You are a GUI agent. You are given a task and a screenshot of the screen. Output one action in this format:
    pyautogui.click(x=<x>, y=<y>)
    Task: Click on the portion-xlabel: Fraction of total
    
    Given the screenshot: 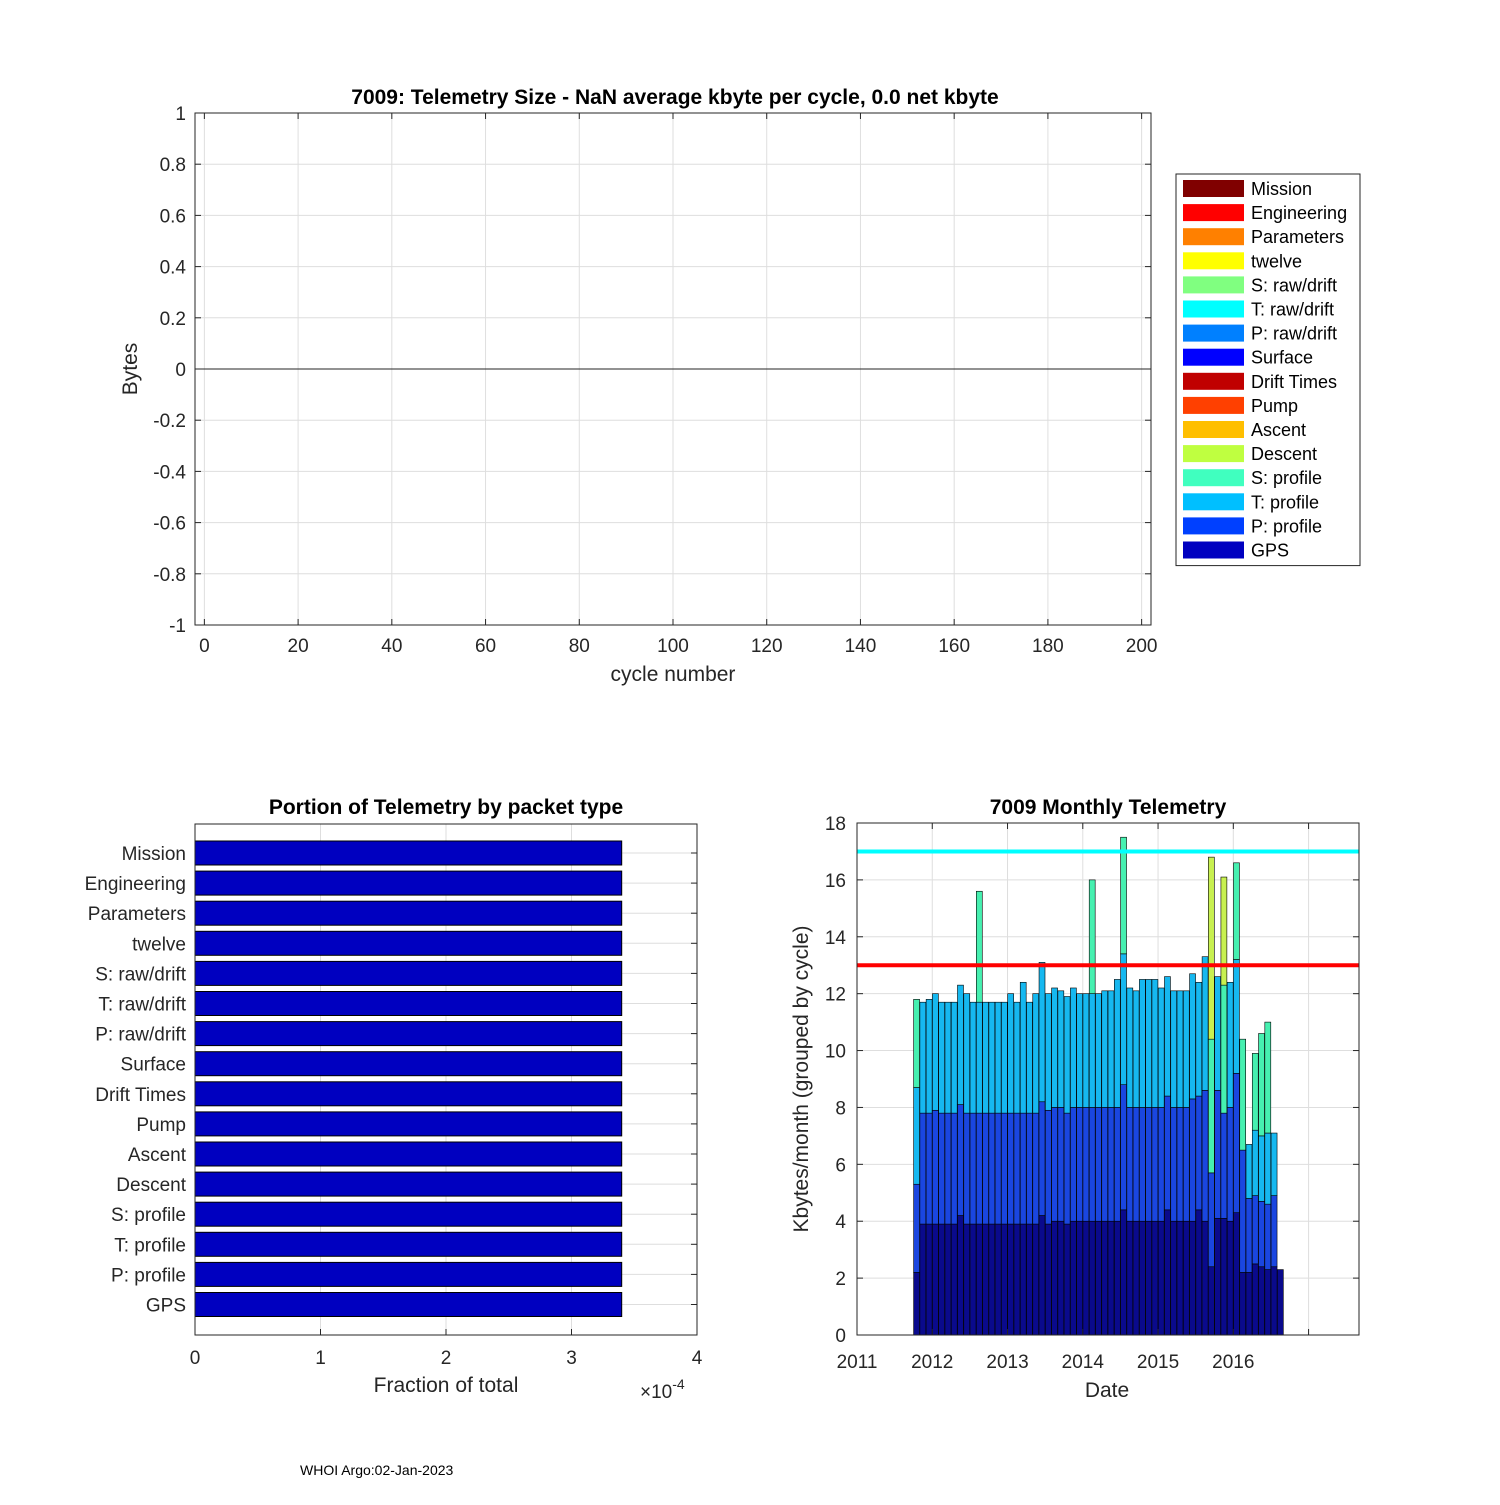 What is the action you would take?
    pyautogui.click(x=446, y=1385)
    